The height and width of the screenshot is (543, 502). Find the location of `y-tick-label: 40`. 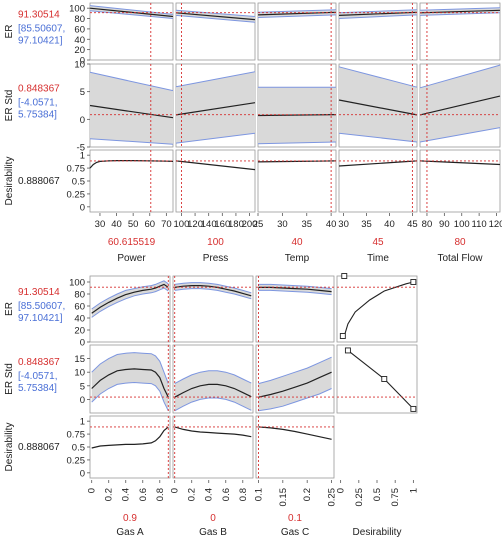

y-tick-label: 40 is located at coordinates (79, 40).